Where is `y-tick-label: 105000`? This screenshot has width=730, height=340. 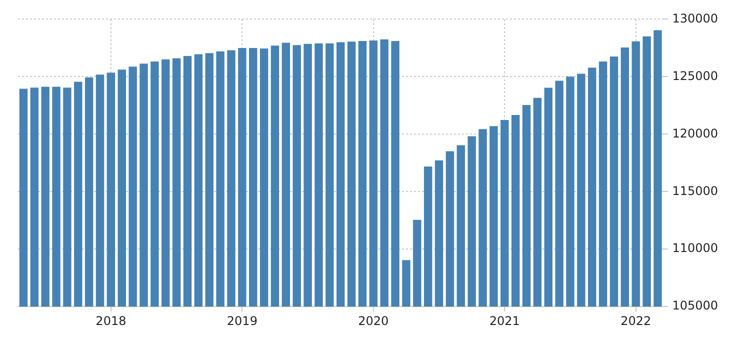
y-tick-label: 105000 is located at coordinates (695, 305).